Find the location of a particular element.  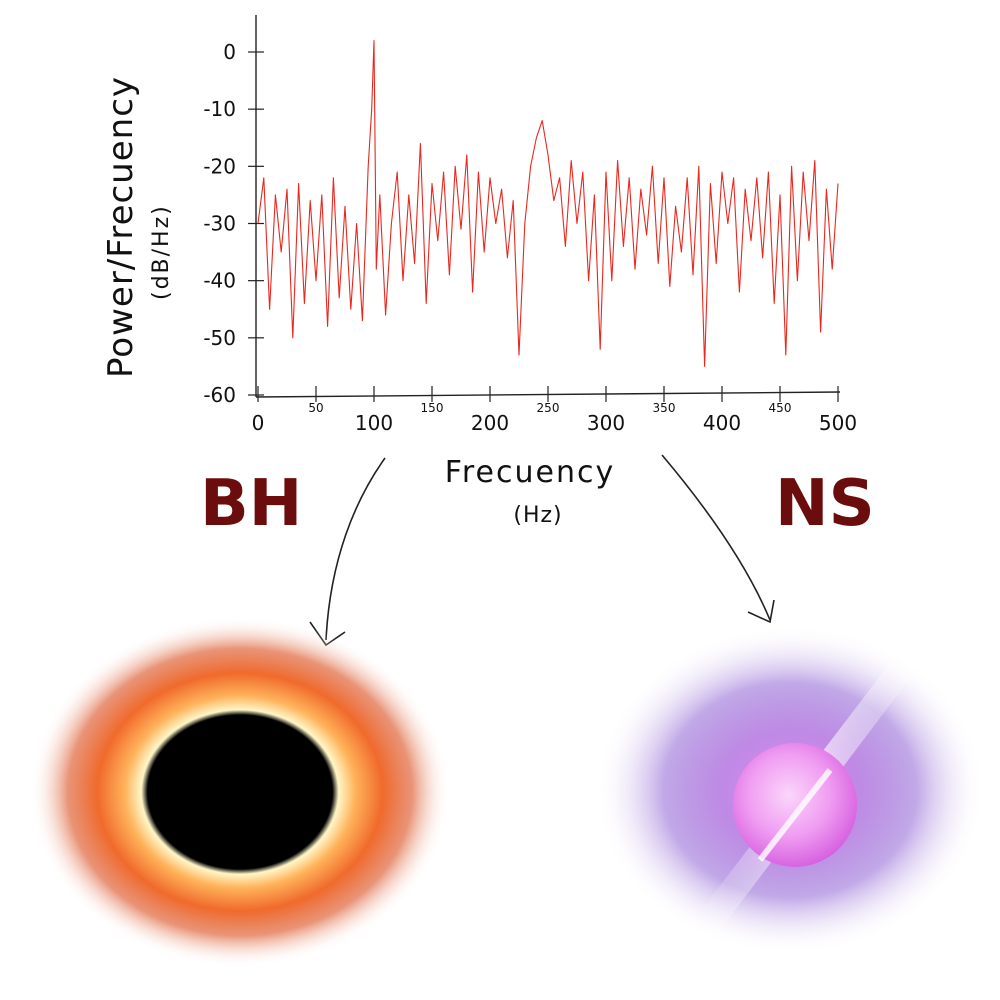

y-tick-label: -20 is located at coordinates (219, 166).